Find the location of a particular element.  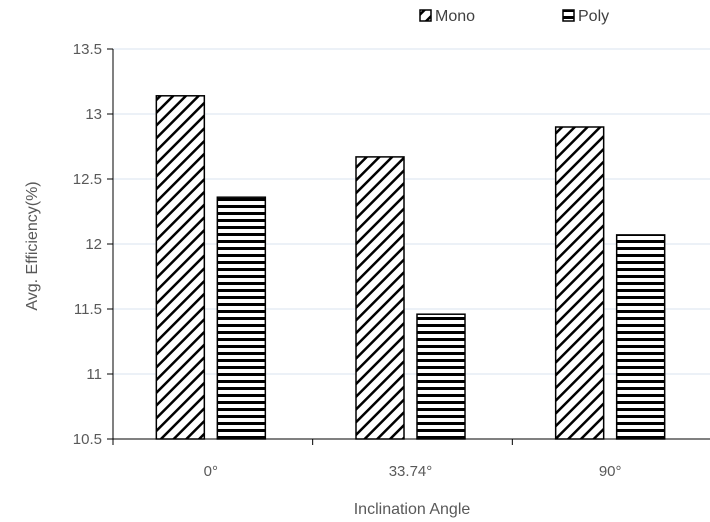

legend-label-poly: Poly is located at coordinates (593, 16).